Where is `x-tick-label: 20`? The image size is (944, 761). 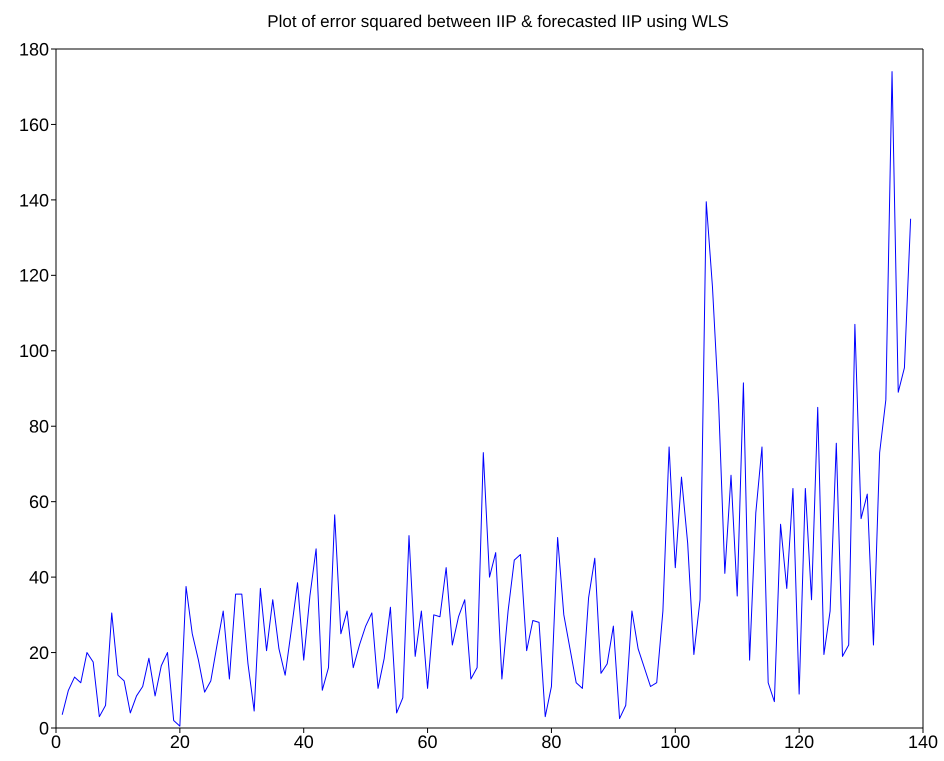
x-tick-label: 20 is located at coordinates (180, 742).